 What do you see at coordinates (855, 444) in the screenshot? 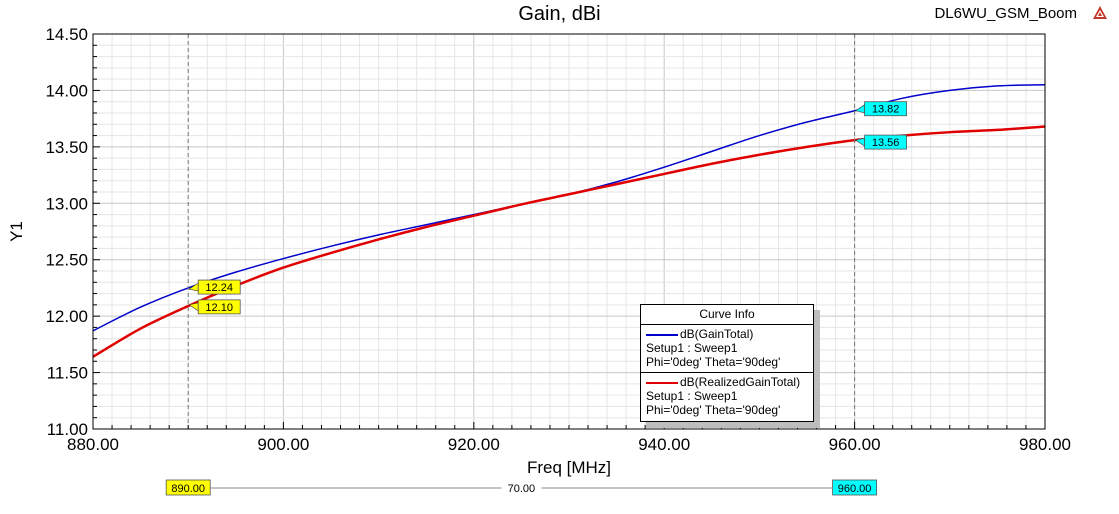
I see `x-tick-label: 960.00` at bounding box center [855, 444].